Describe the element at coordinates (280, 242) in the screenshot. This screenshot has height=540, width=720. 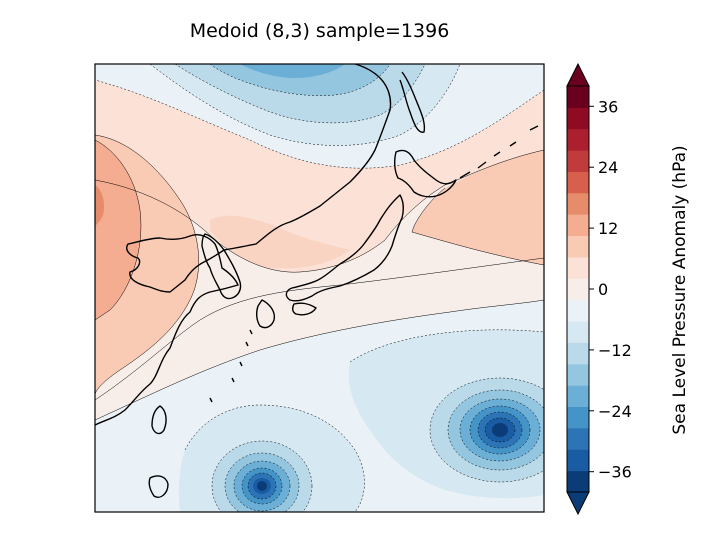
I see `contour-fill-pos8-mid` at that location.